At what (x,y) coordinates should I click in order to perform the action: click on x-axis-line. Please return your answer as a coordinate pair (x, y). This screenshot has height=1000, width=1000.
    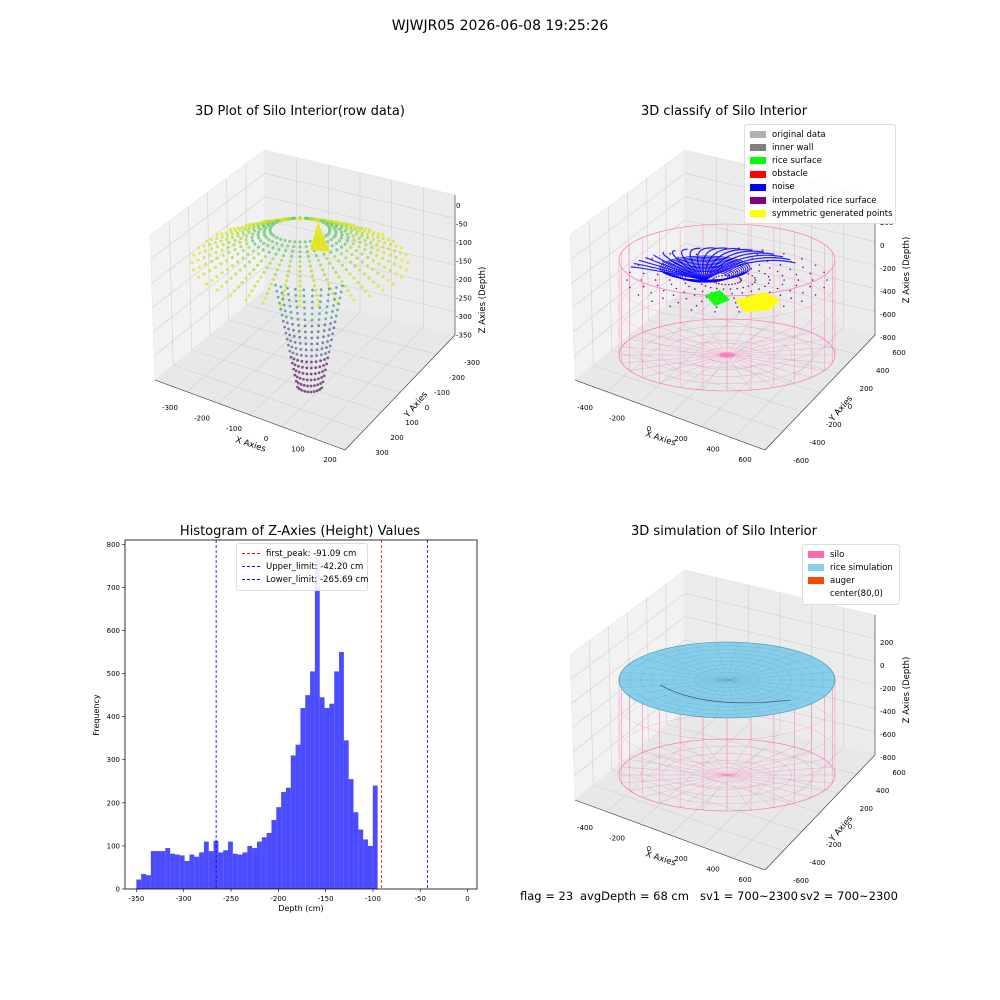
    Looking at the image, I should click on (250, 415).